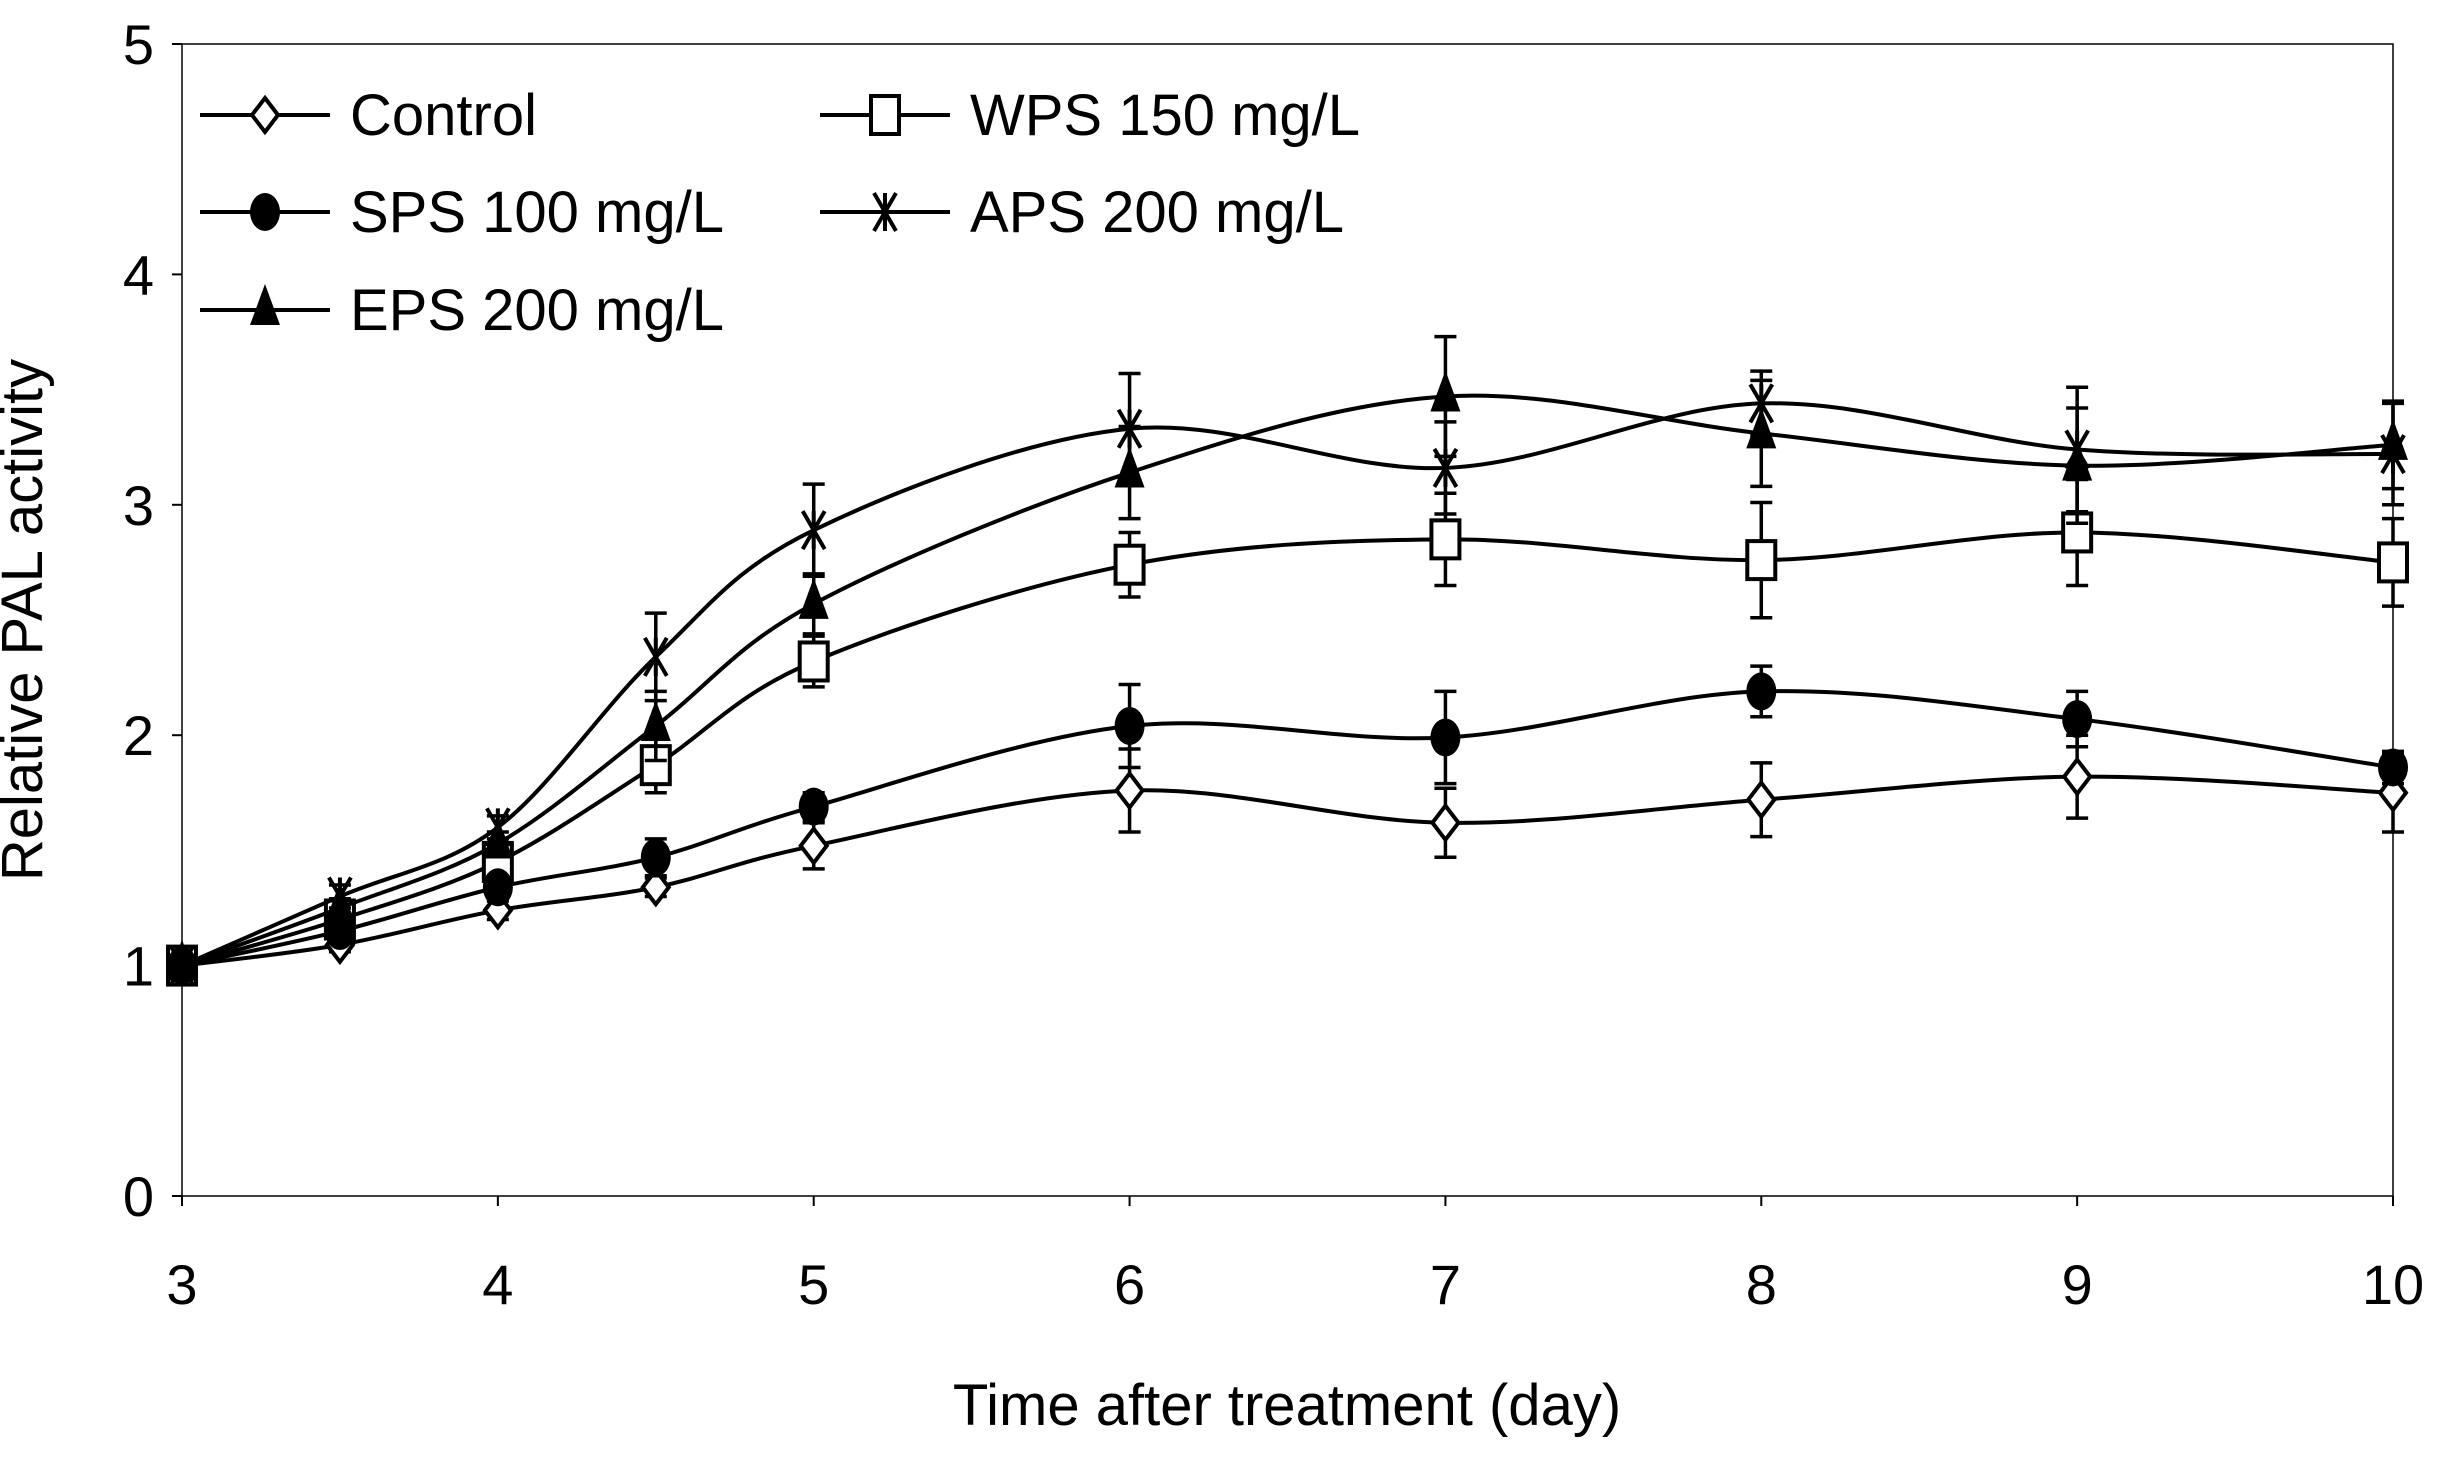 The image size is (2444, 1464). Describe the element at coordinates (27, 620) in the screenshot. I see `y-axis-label: Relative PAL activity` at that location.